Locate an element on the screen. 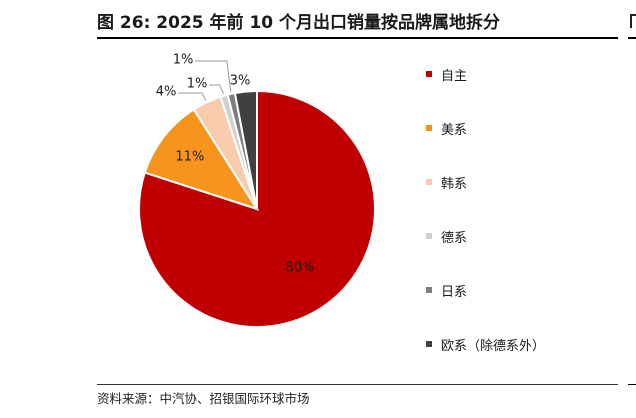 The image size is (636, 418). data-label: 3% is located at coordinates (240, 81).